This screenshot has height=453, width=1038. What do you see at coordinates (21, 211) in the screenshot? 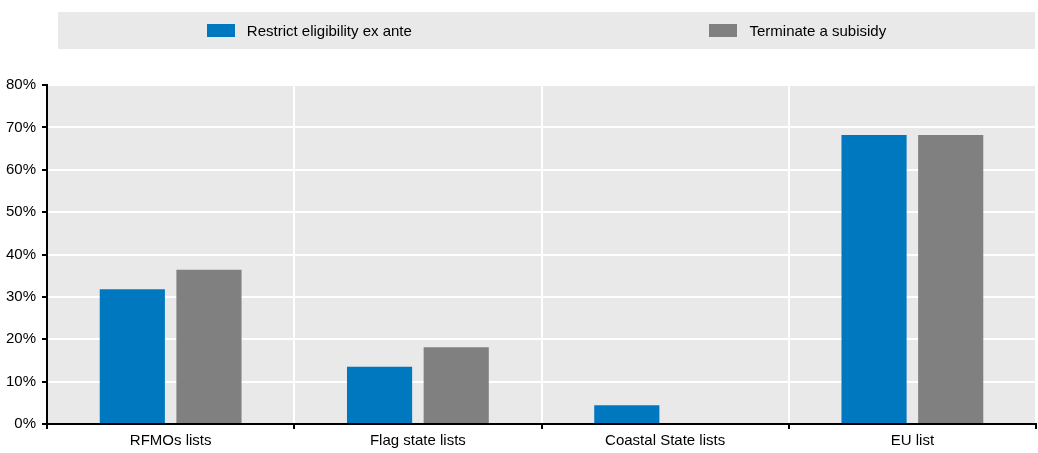
I see `y-tick-label: 50%` at bounding box center [21, 211].